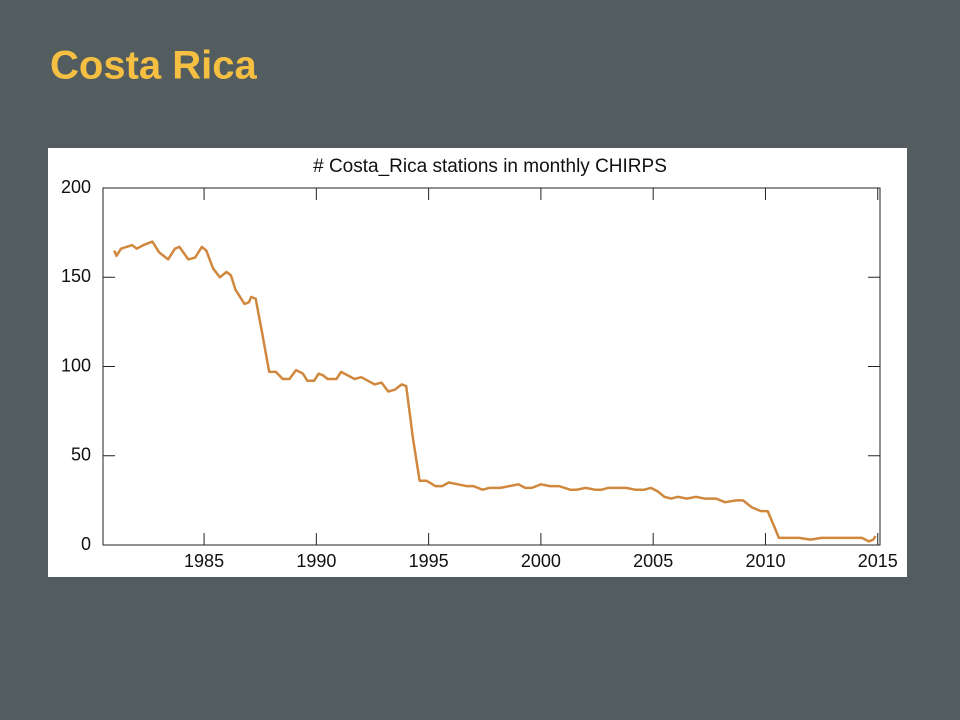  Describe the element at coordinates (429, 561) in the screenshot. I see `x-tick-label: 1995` at that location.